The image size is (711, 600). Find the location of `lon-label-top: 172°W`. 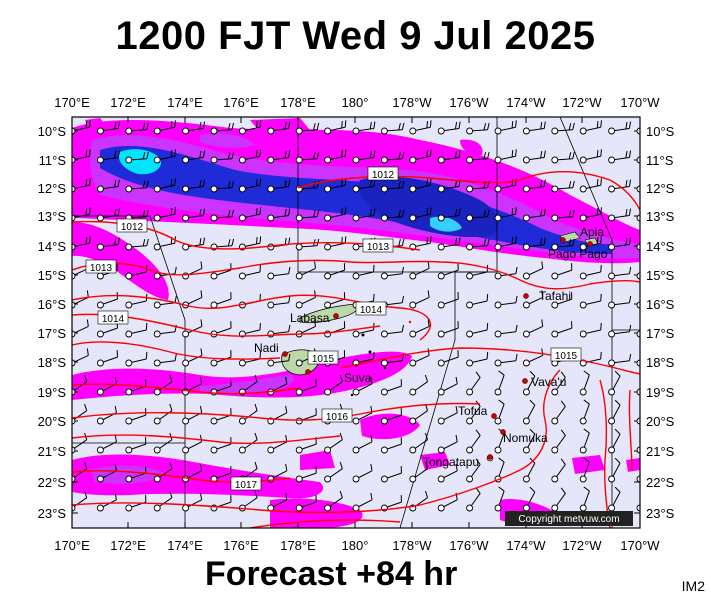

lon-label-top: 172°W is located at coordinates (582, 102).